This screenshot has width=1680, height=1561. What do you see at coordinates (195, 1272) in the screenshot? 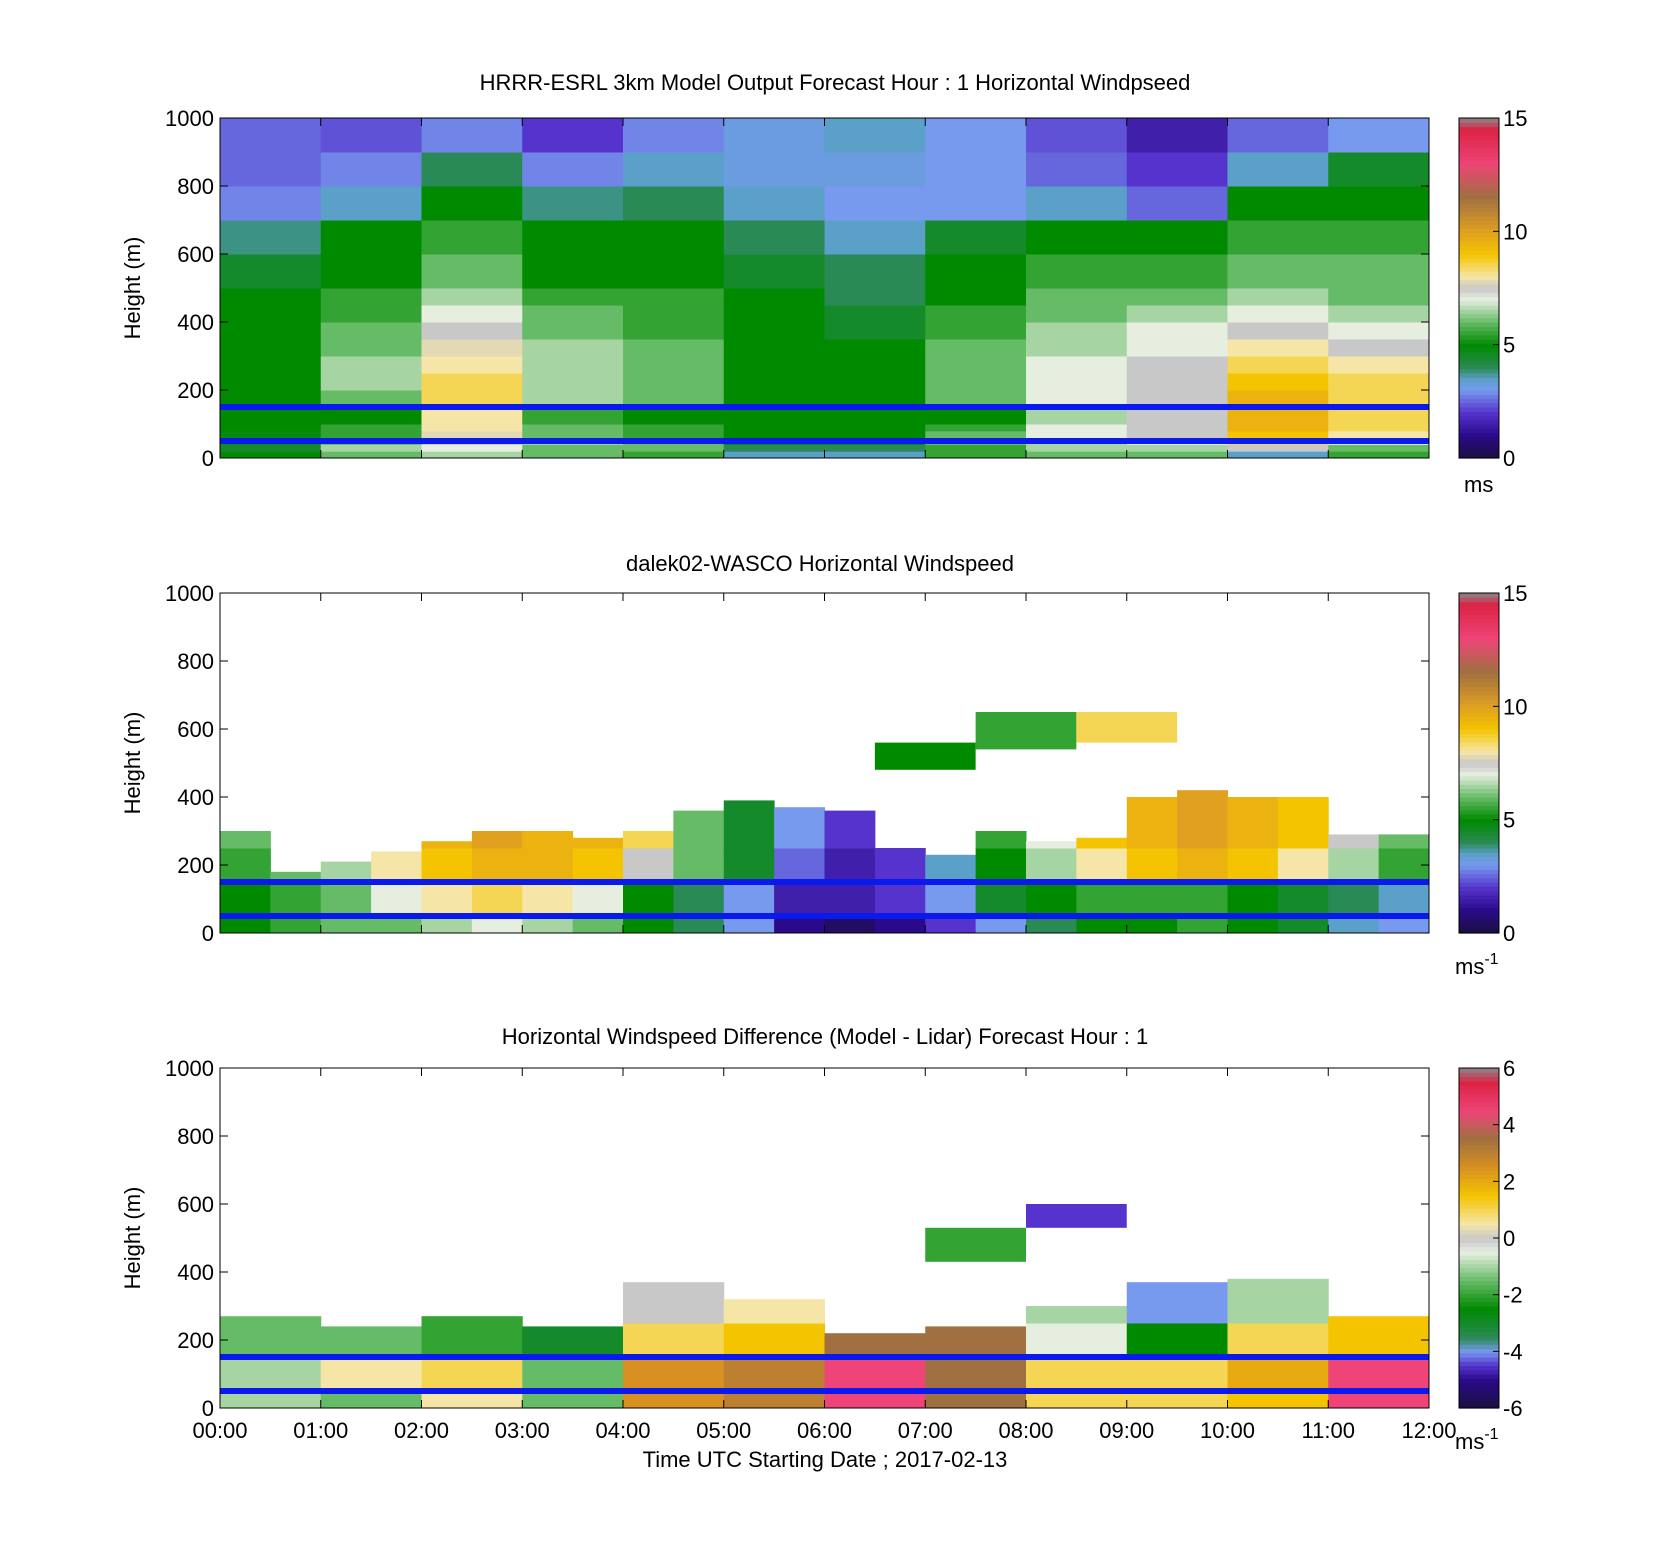
I see `y-tick-label: 400` at bounding box center [195, 1272].